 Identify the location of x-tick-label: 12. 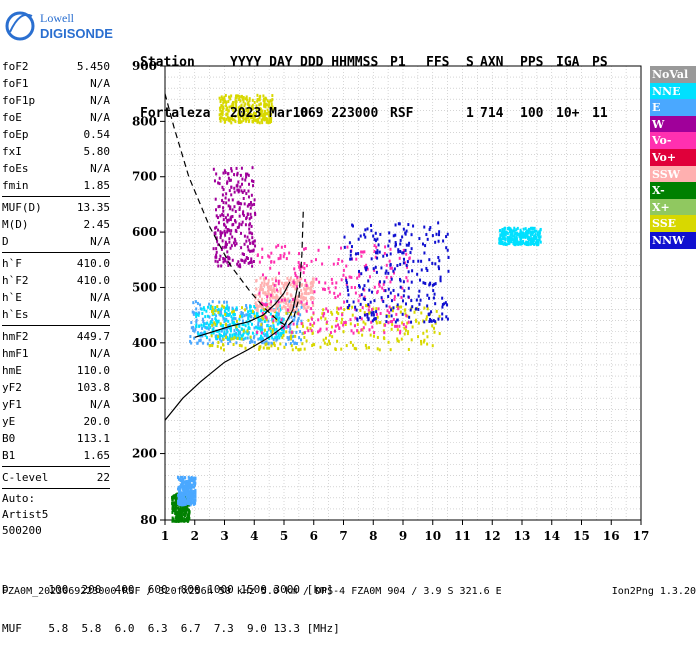
(492, 536).